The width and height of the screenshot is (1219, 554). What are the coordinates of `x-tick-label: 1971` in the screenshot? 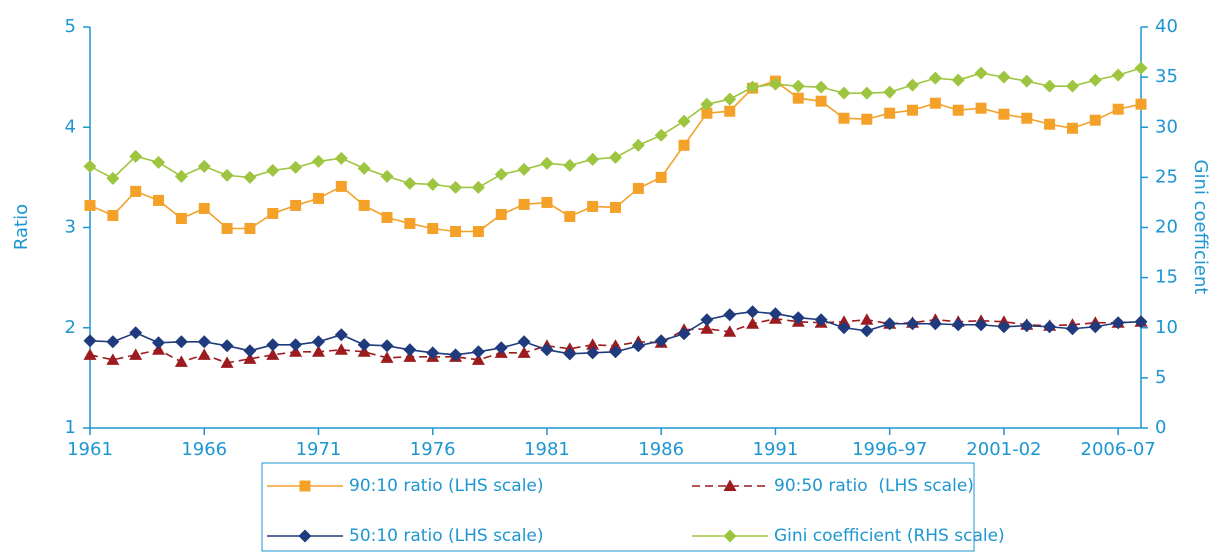 It's located at (319, 449).